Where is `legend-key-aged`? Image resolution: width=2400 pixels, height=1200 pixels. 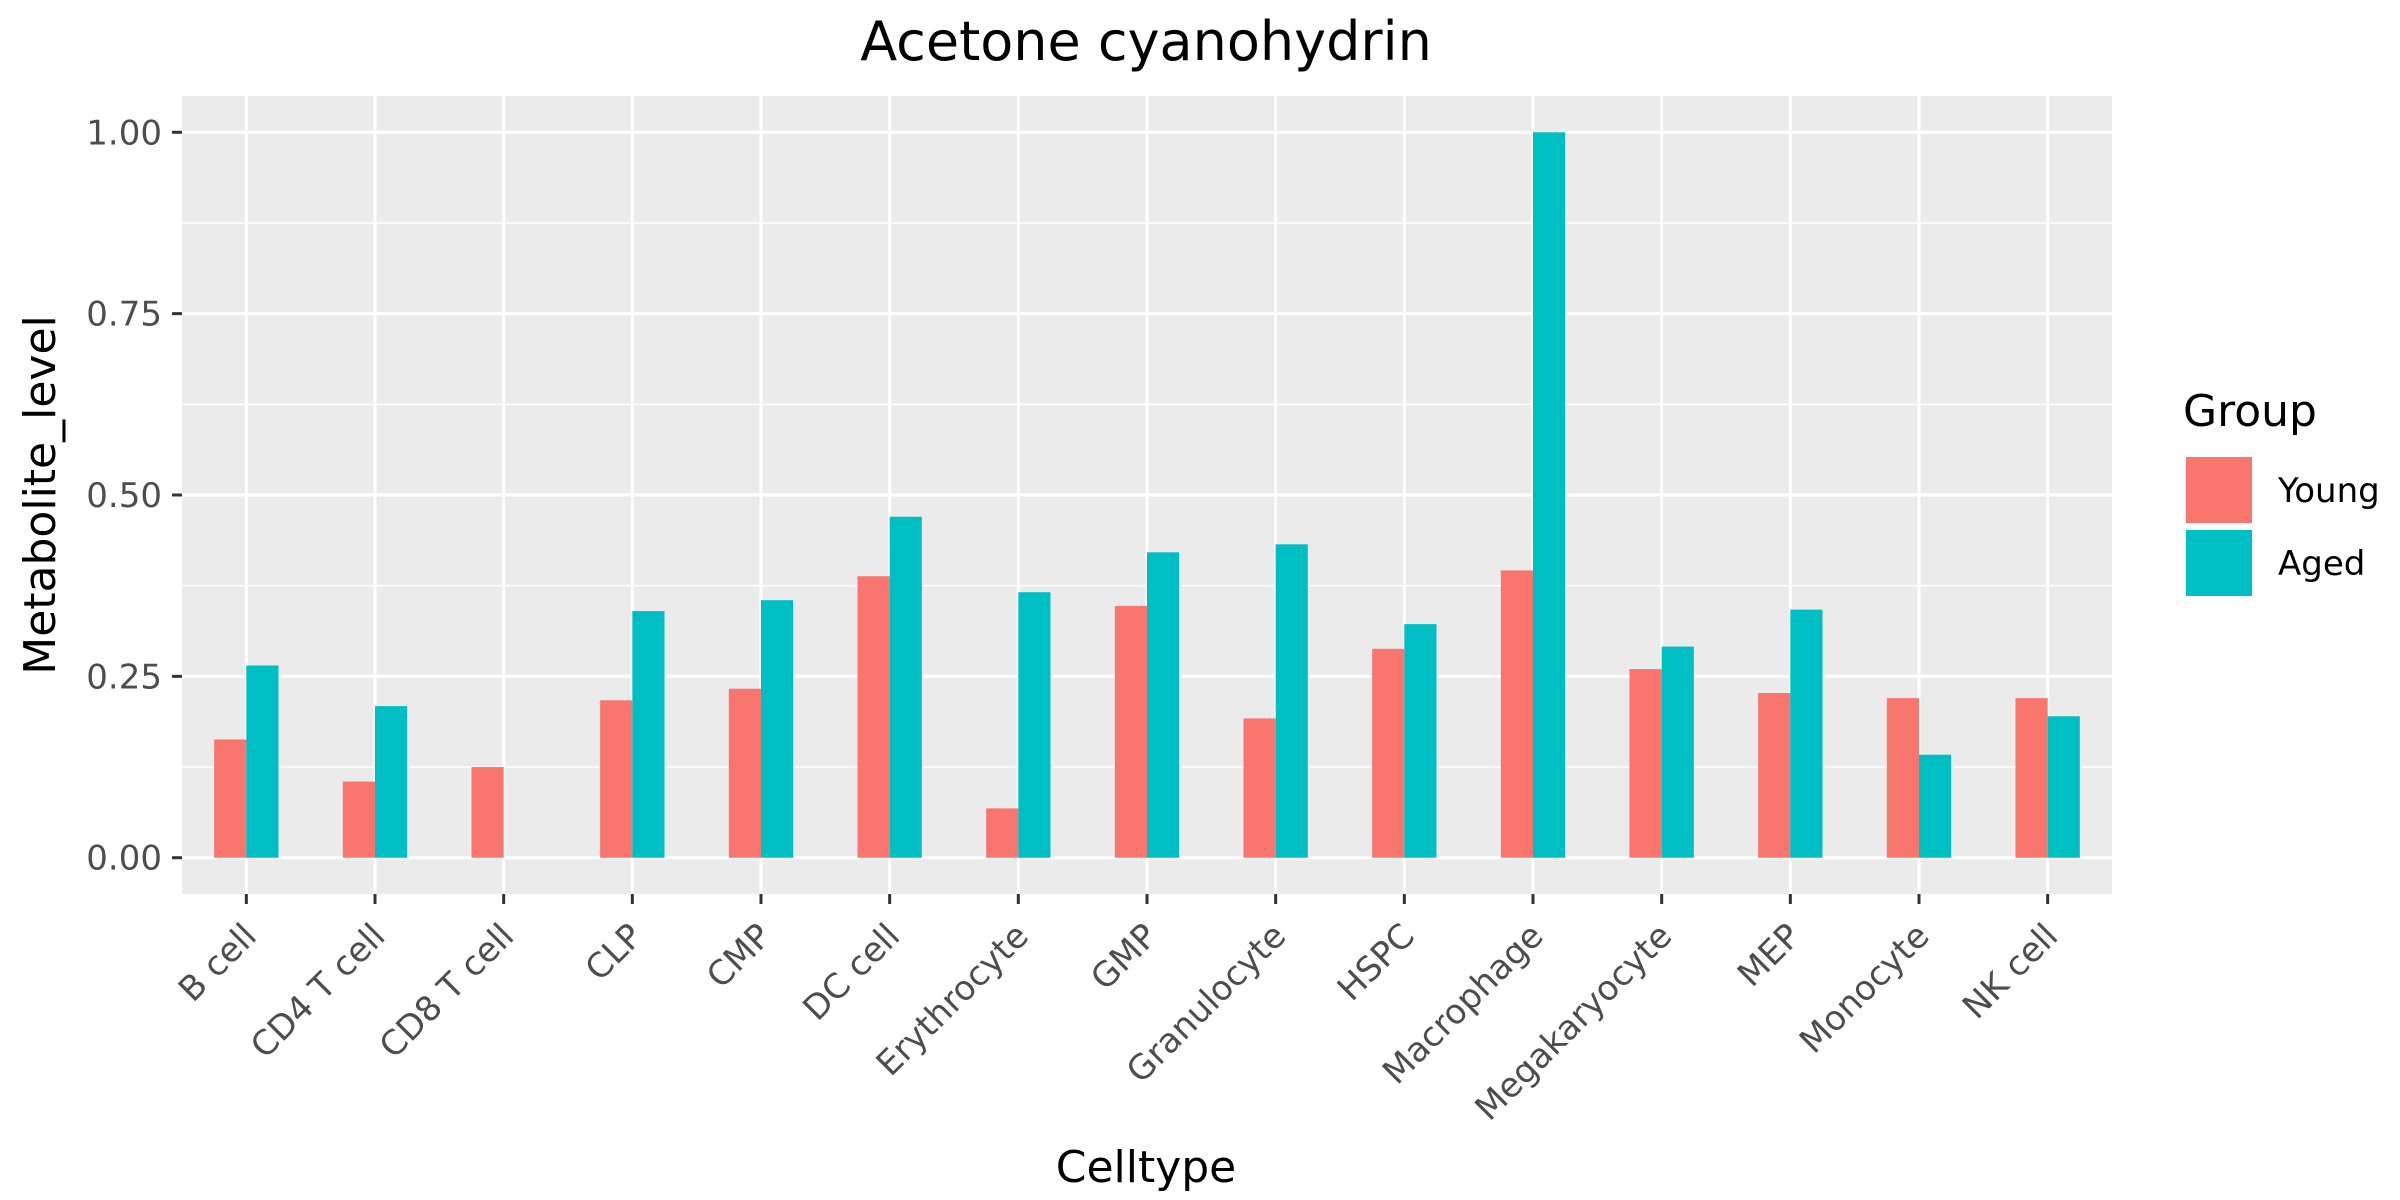
legend-key-aged is located at coordinates (2219, 563).